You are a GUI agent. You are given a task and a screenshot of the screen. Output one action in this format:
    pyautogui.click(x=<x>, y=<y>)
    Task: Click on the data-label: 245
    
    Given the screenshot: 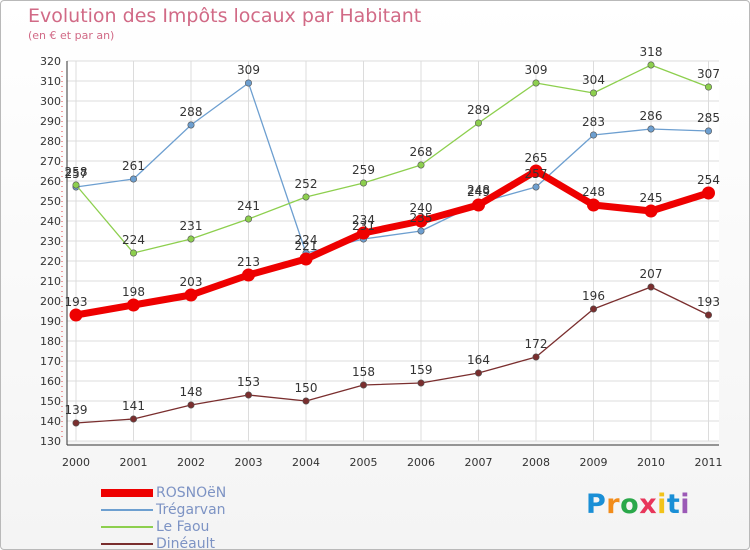 What is the action you would take?
    pyautogui.click(x=651, y=198)
    